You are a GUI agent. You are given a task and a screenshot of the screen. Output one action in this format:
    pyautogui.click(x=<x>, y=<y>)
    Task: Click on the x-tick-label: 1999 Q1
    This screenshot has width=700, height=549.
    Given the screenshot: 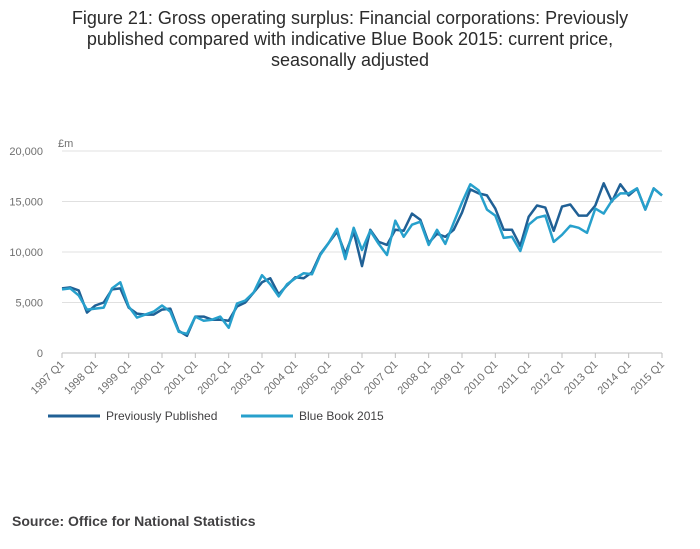 What is the action you would take?
    pyautogui.click(x=114, y=378)
    